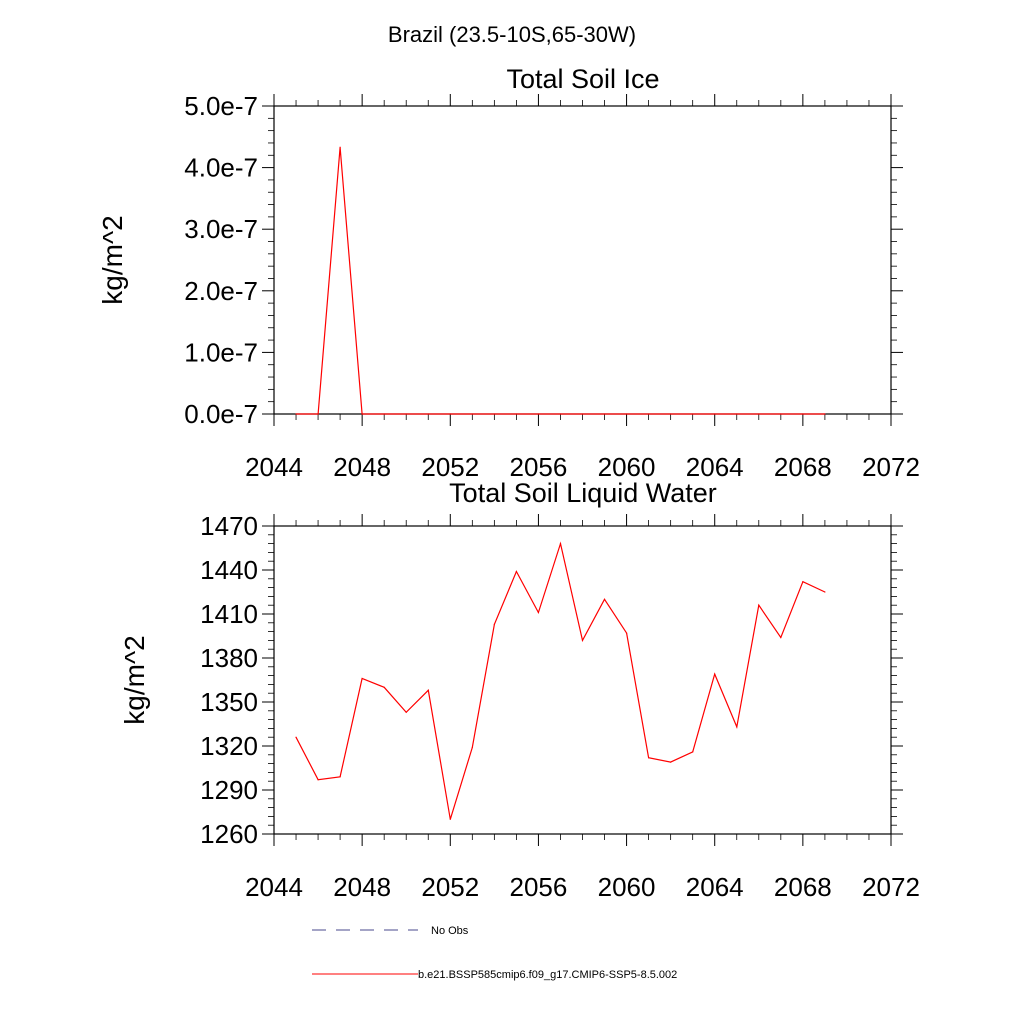  Describe the element at coordinates (221, 168) in the screenshot. I see `y-tick-label: 4.0e-7` at that location.